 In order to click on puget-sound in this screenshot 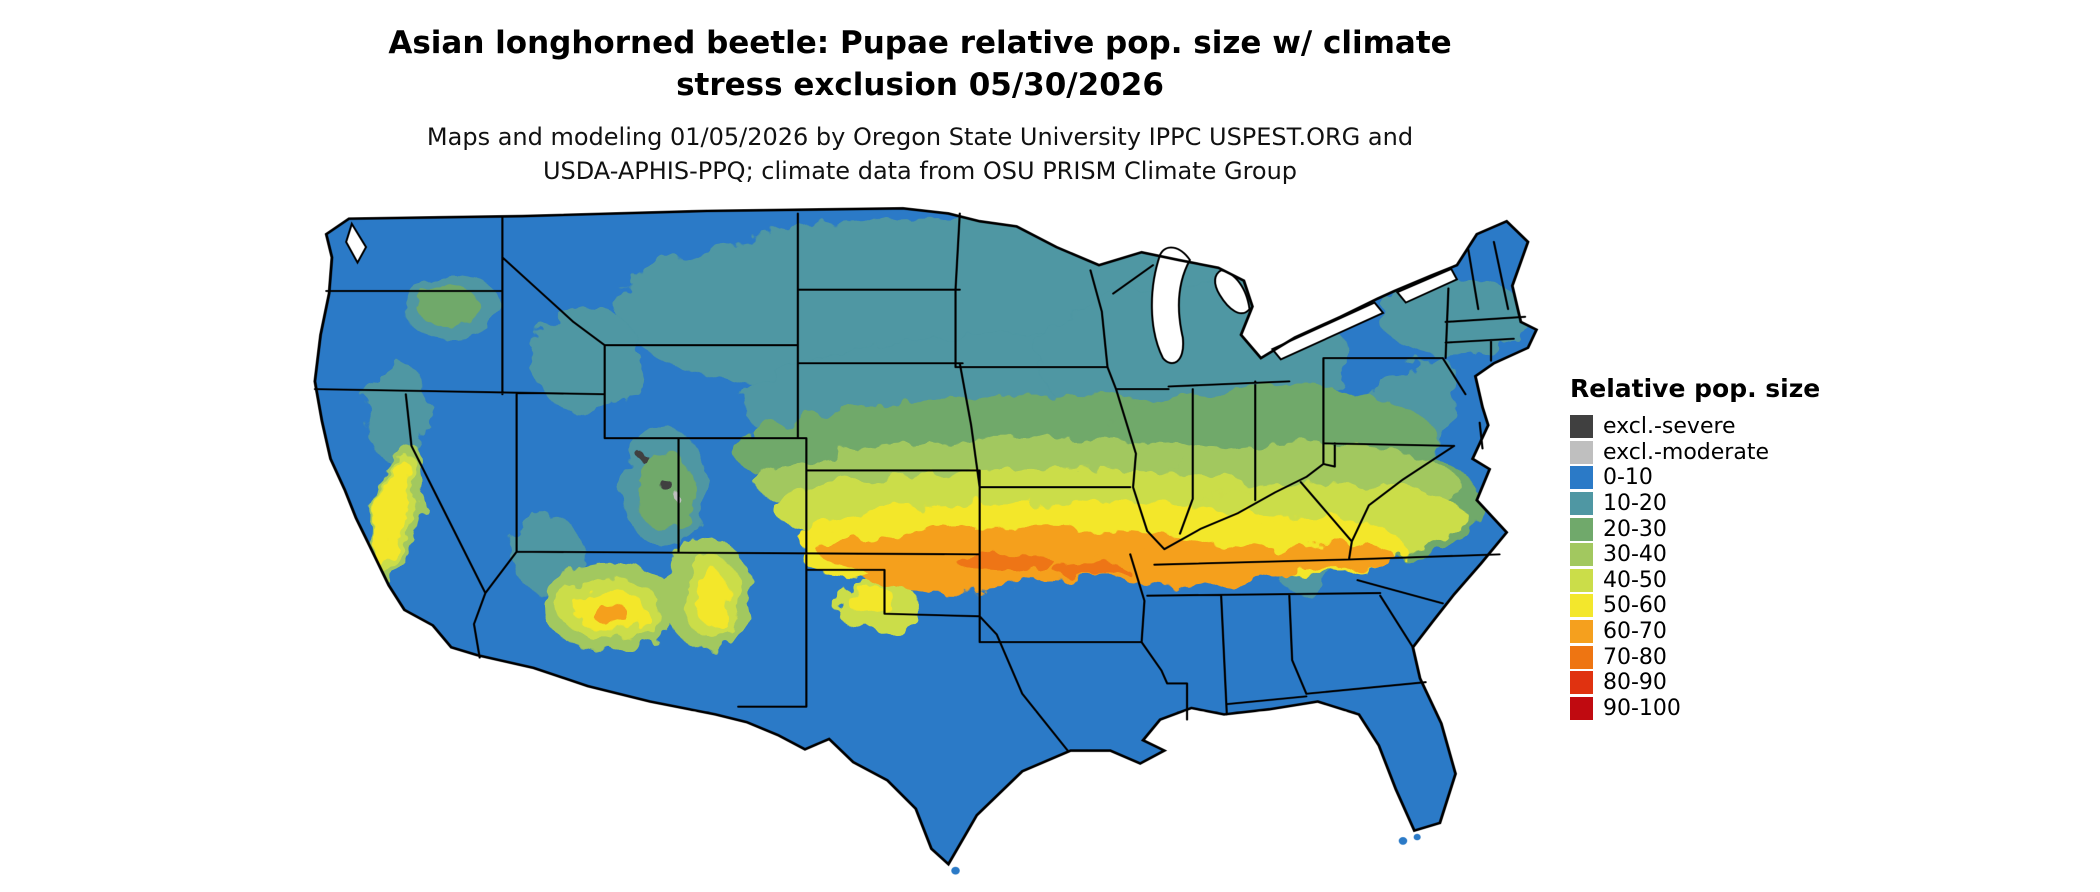, I will do `click(356, 243)`.